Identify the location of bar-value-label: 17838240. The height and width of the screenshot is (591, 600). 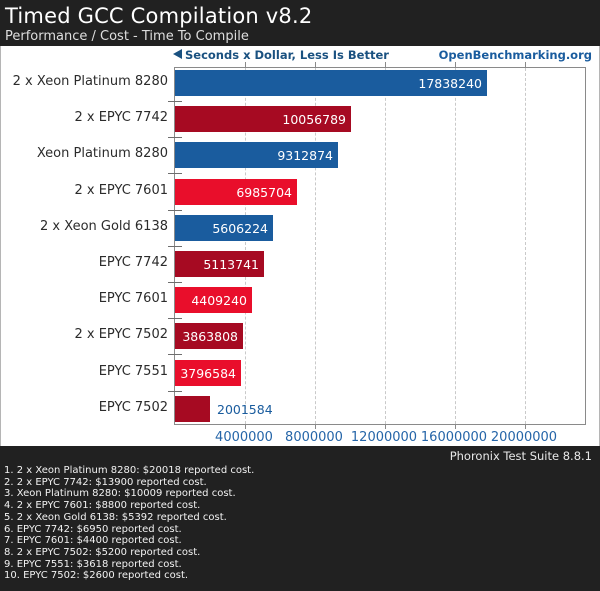
(450, 83).